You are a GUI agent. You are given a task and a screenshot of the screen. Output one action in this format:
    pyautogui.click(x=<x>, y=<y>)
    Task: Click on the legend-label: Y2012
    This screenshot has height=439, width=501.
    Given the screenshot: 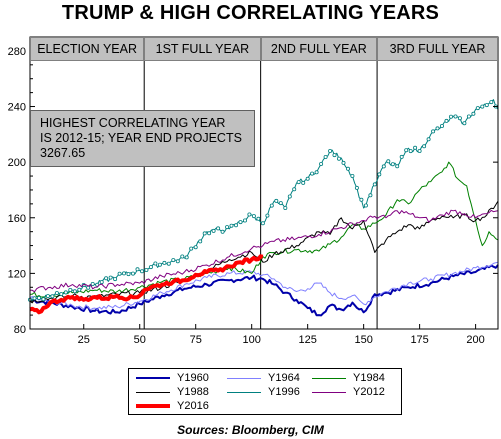 What is the action you would take?
    pyautogui.click(x=369, y=392)
    